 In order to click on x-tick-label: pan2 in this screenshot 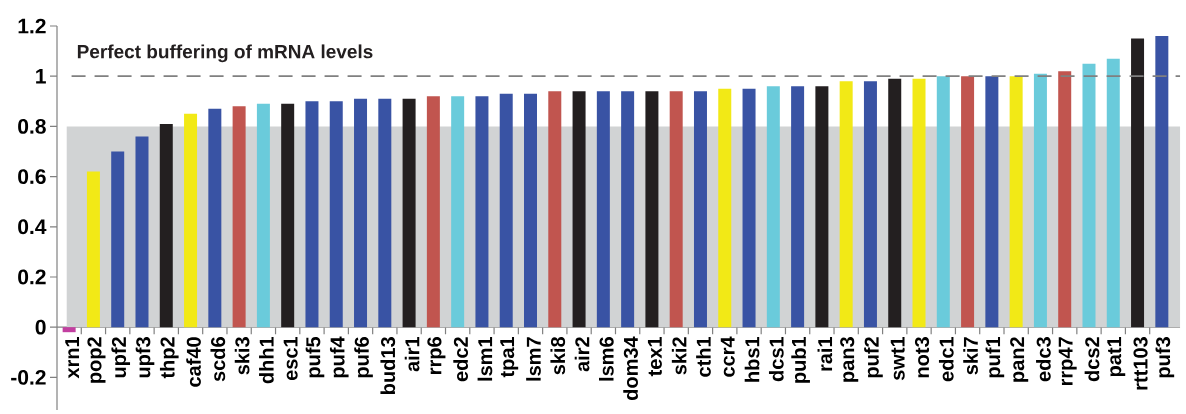, I will do `click(1019, 359)`.